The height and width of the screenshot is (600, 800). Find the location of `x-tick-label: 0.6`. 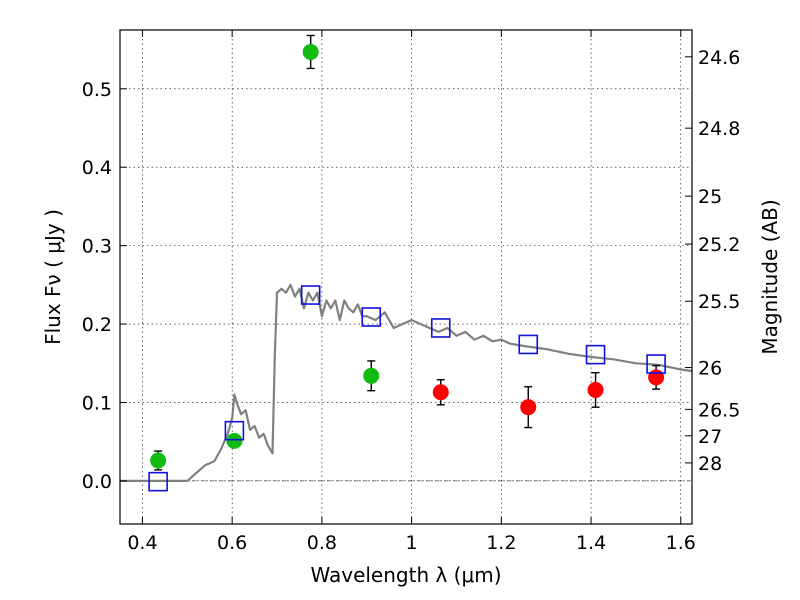

x-tick-label: 0.6 is located at coordinates (232, 543).